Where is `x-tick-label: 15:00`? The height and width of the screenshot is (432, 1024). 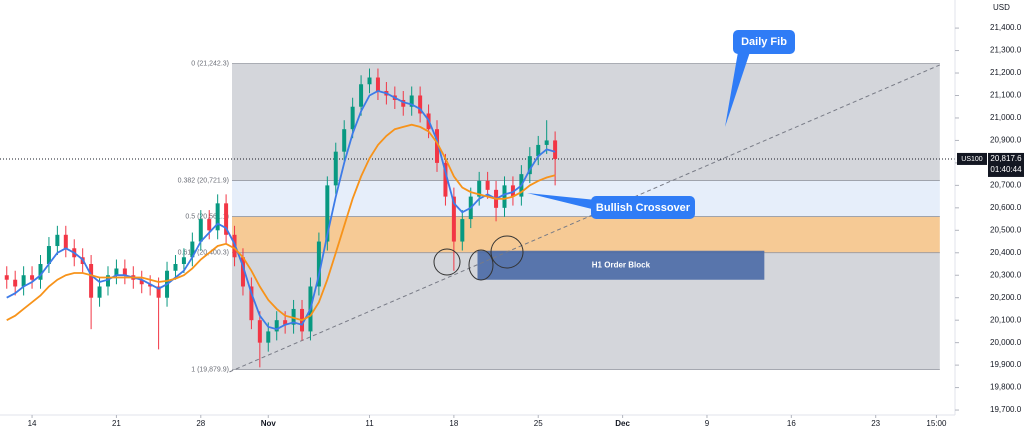
x-tick-label: 15:00 is located at coordinates (936, 423).